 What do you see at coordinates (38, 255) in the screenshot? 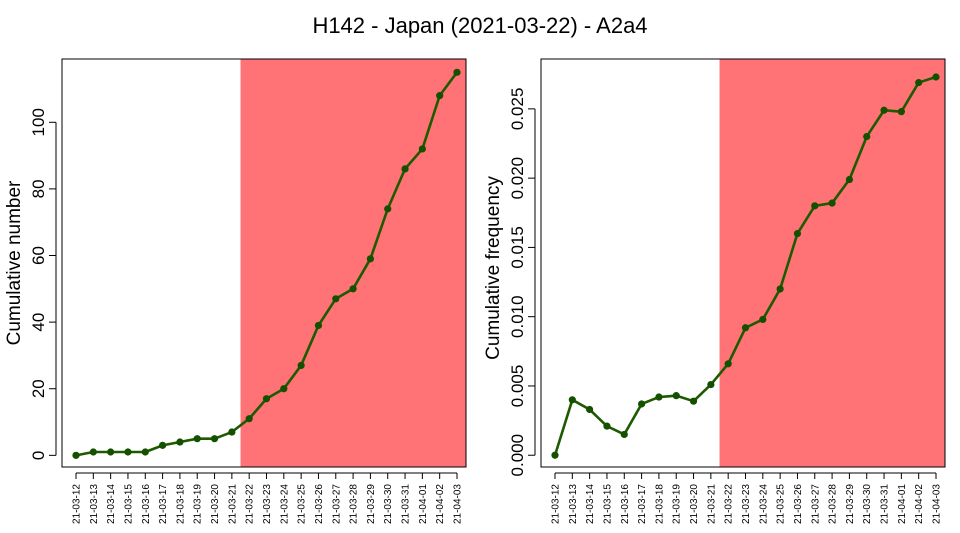
I see `y-tick-label: 60` at bounding box center [38, 255].